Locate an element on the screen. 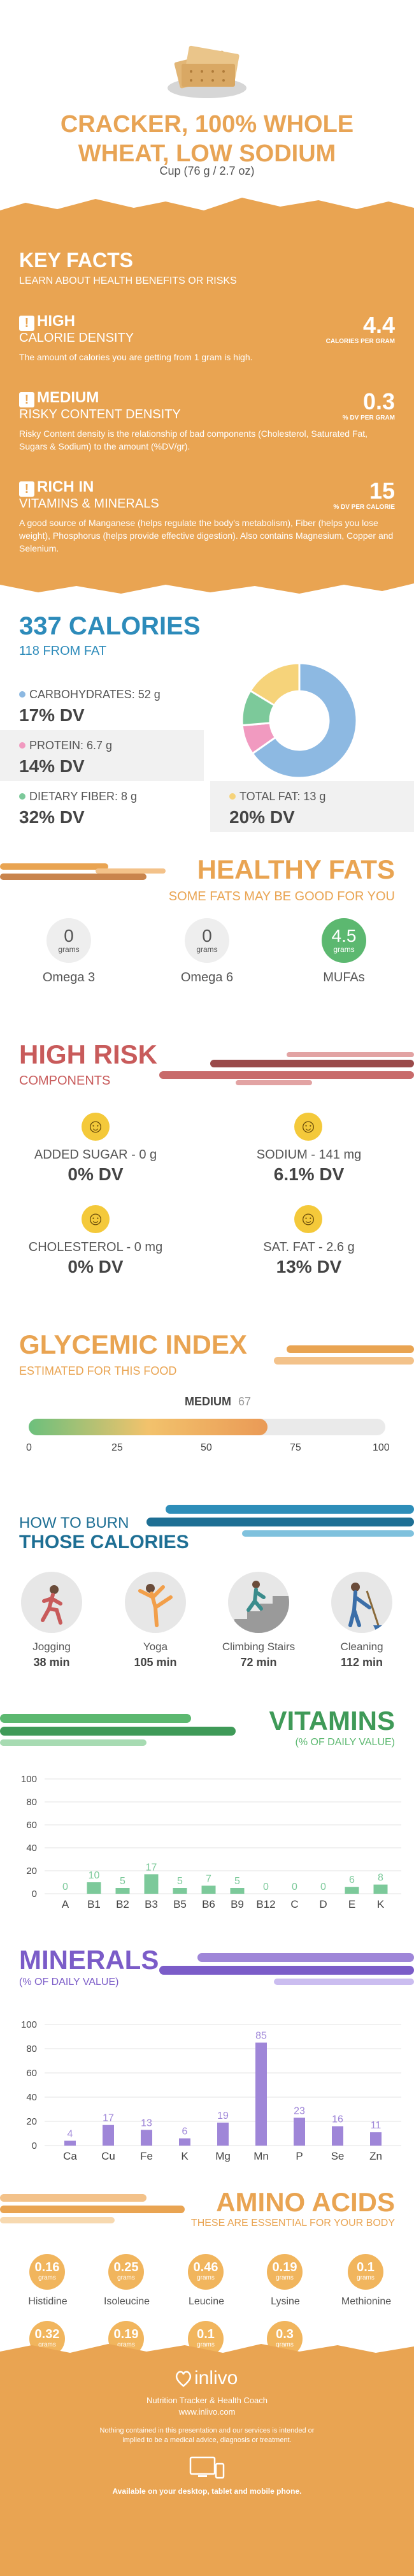 The image size is (414, 2576). footer-tagline: Nutrition Tracker & Health Coach is located at coordinates (207, 2400).